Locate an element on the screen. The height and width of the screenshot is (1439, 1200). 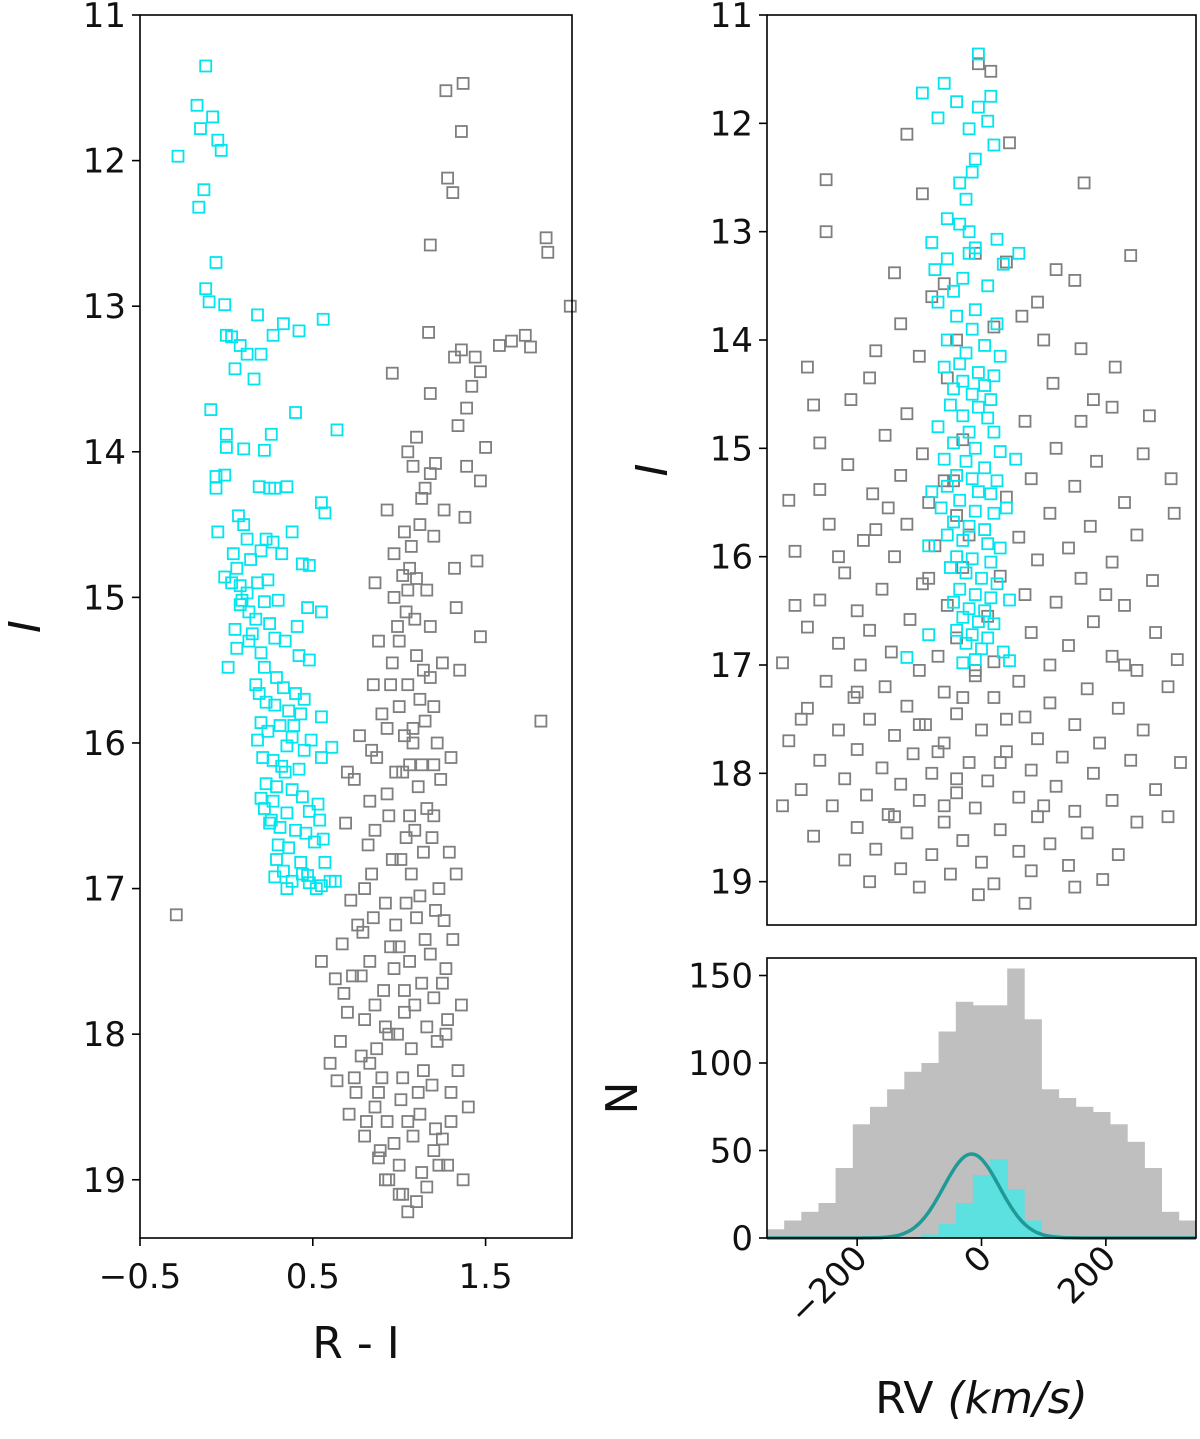
cmd-ytick-label: 12 is located at coordinates (104, 162).